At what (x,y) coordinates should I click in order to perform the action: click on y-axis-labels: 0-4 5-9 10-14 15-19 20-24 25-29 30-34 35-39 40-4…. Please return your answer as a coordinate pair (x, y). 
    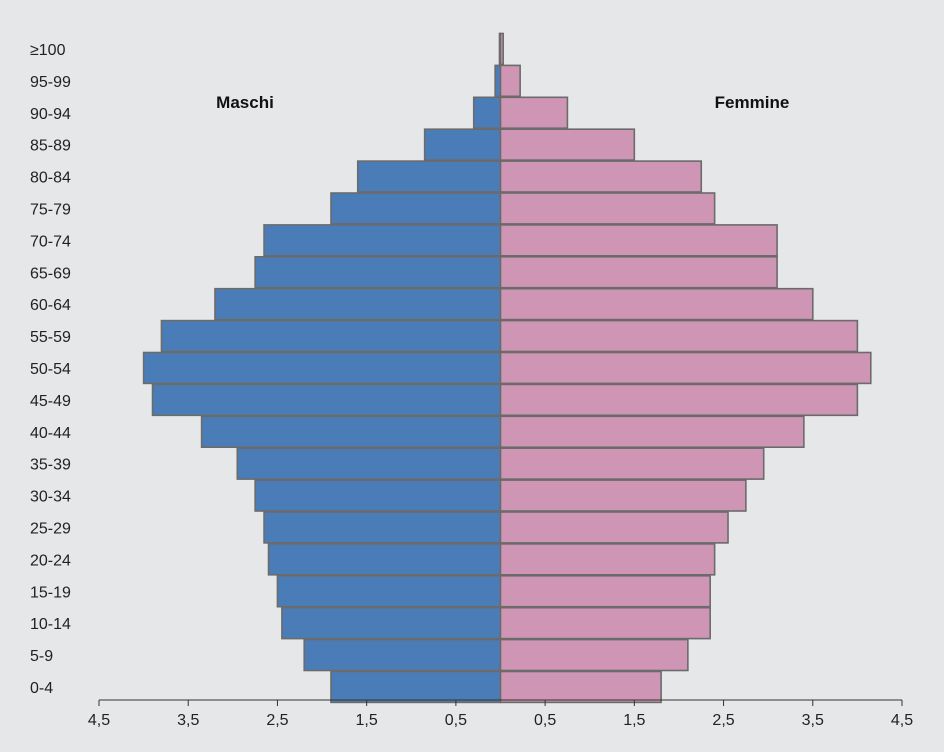
    Looking at the image, I should click on (50, 369).